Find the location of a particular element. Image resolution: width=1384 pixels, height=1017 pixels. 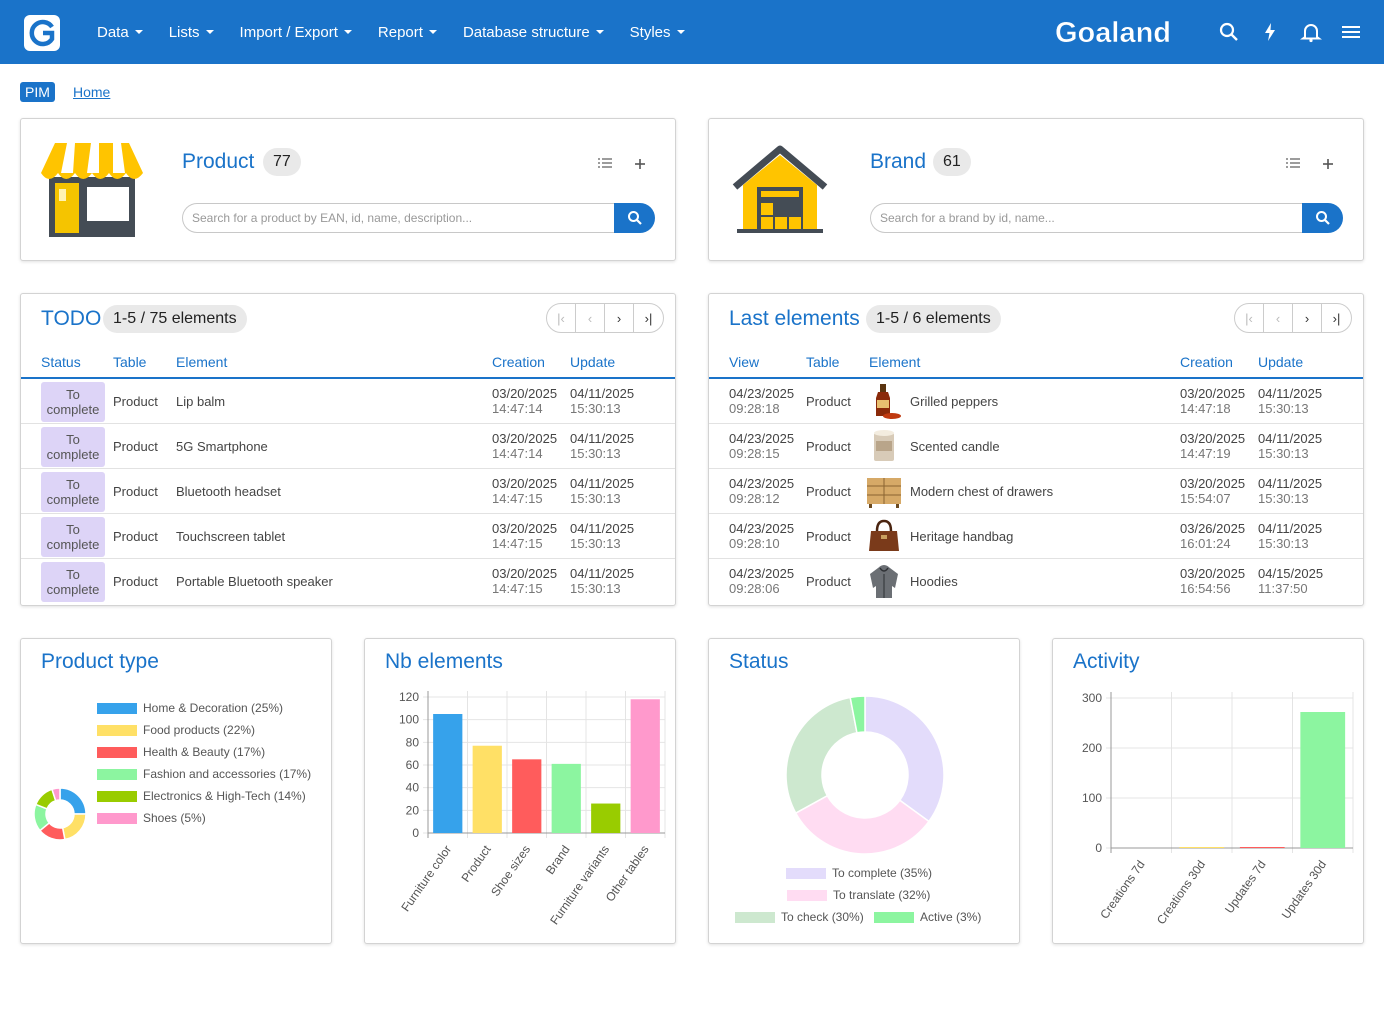

status-legend-to-complete-35: To complete (35%) is located at coordinates (859, 873).